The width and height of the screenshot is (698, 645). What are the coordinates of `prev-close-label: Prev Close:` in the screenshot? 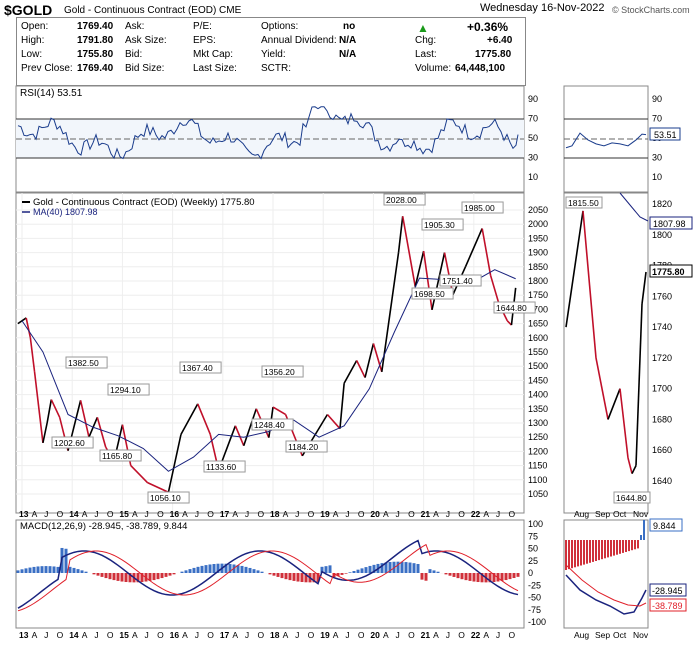 It's located at (47, 68).